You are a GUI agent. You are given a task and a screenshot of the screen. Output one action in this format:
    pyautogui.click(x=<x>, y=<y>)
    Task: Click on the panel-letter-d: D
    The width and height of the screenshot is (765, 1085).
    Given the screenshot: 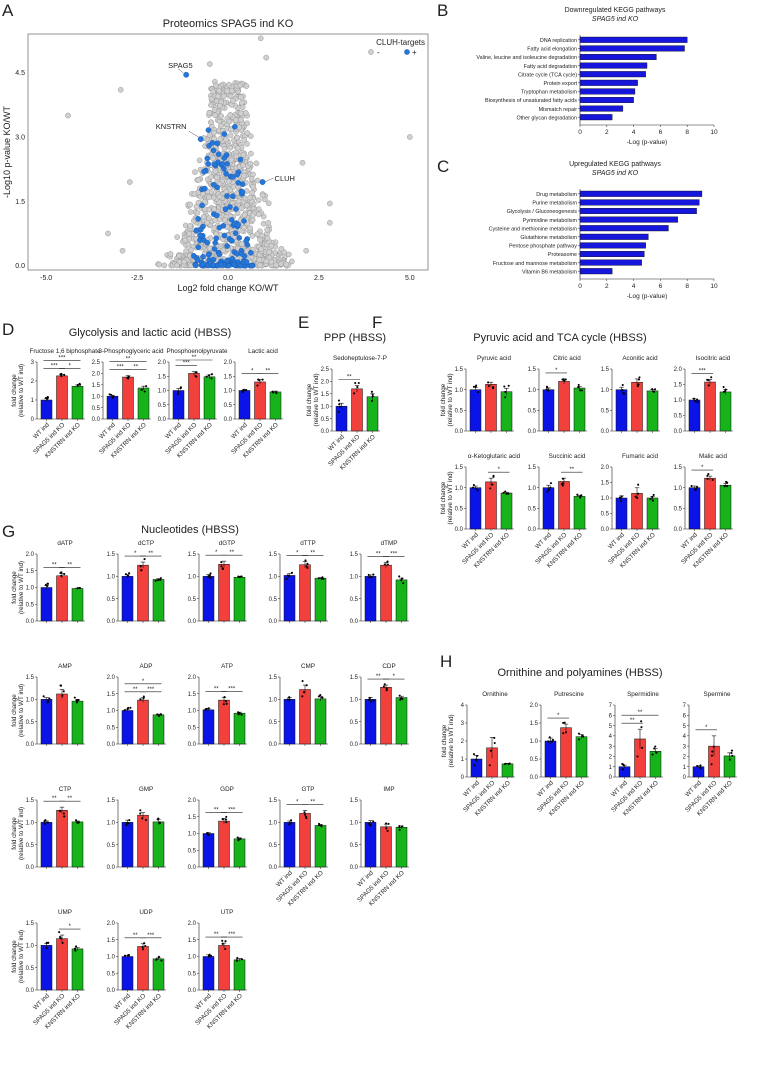 What is the action you would take?
    pyautogui.click(x=8, y=329)
    